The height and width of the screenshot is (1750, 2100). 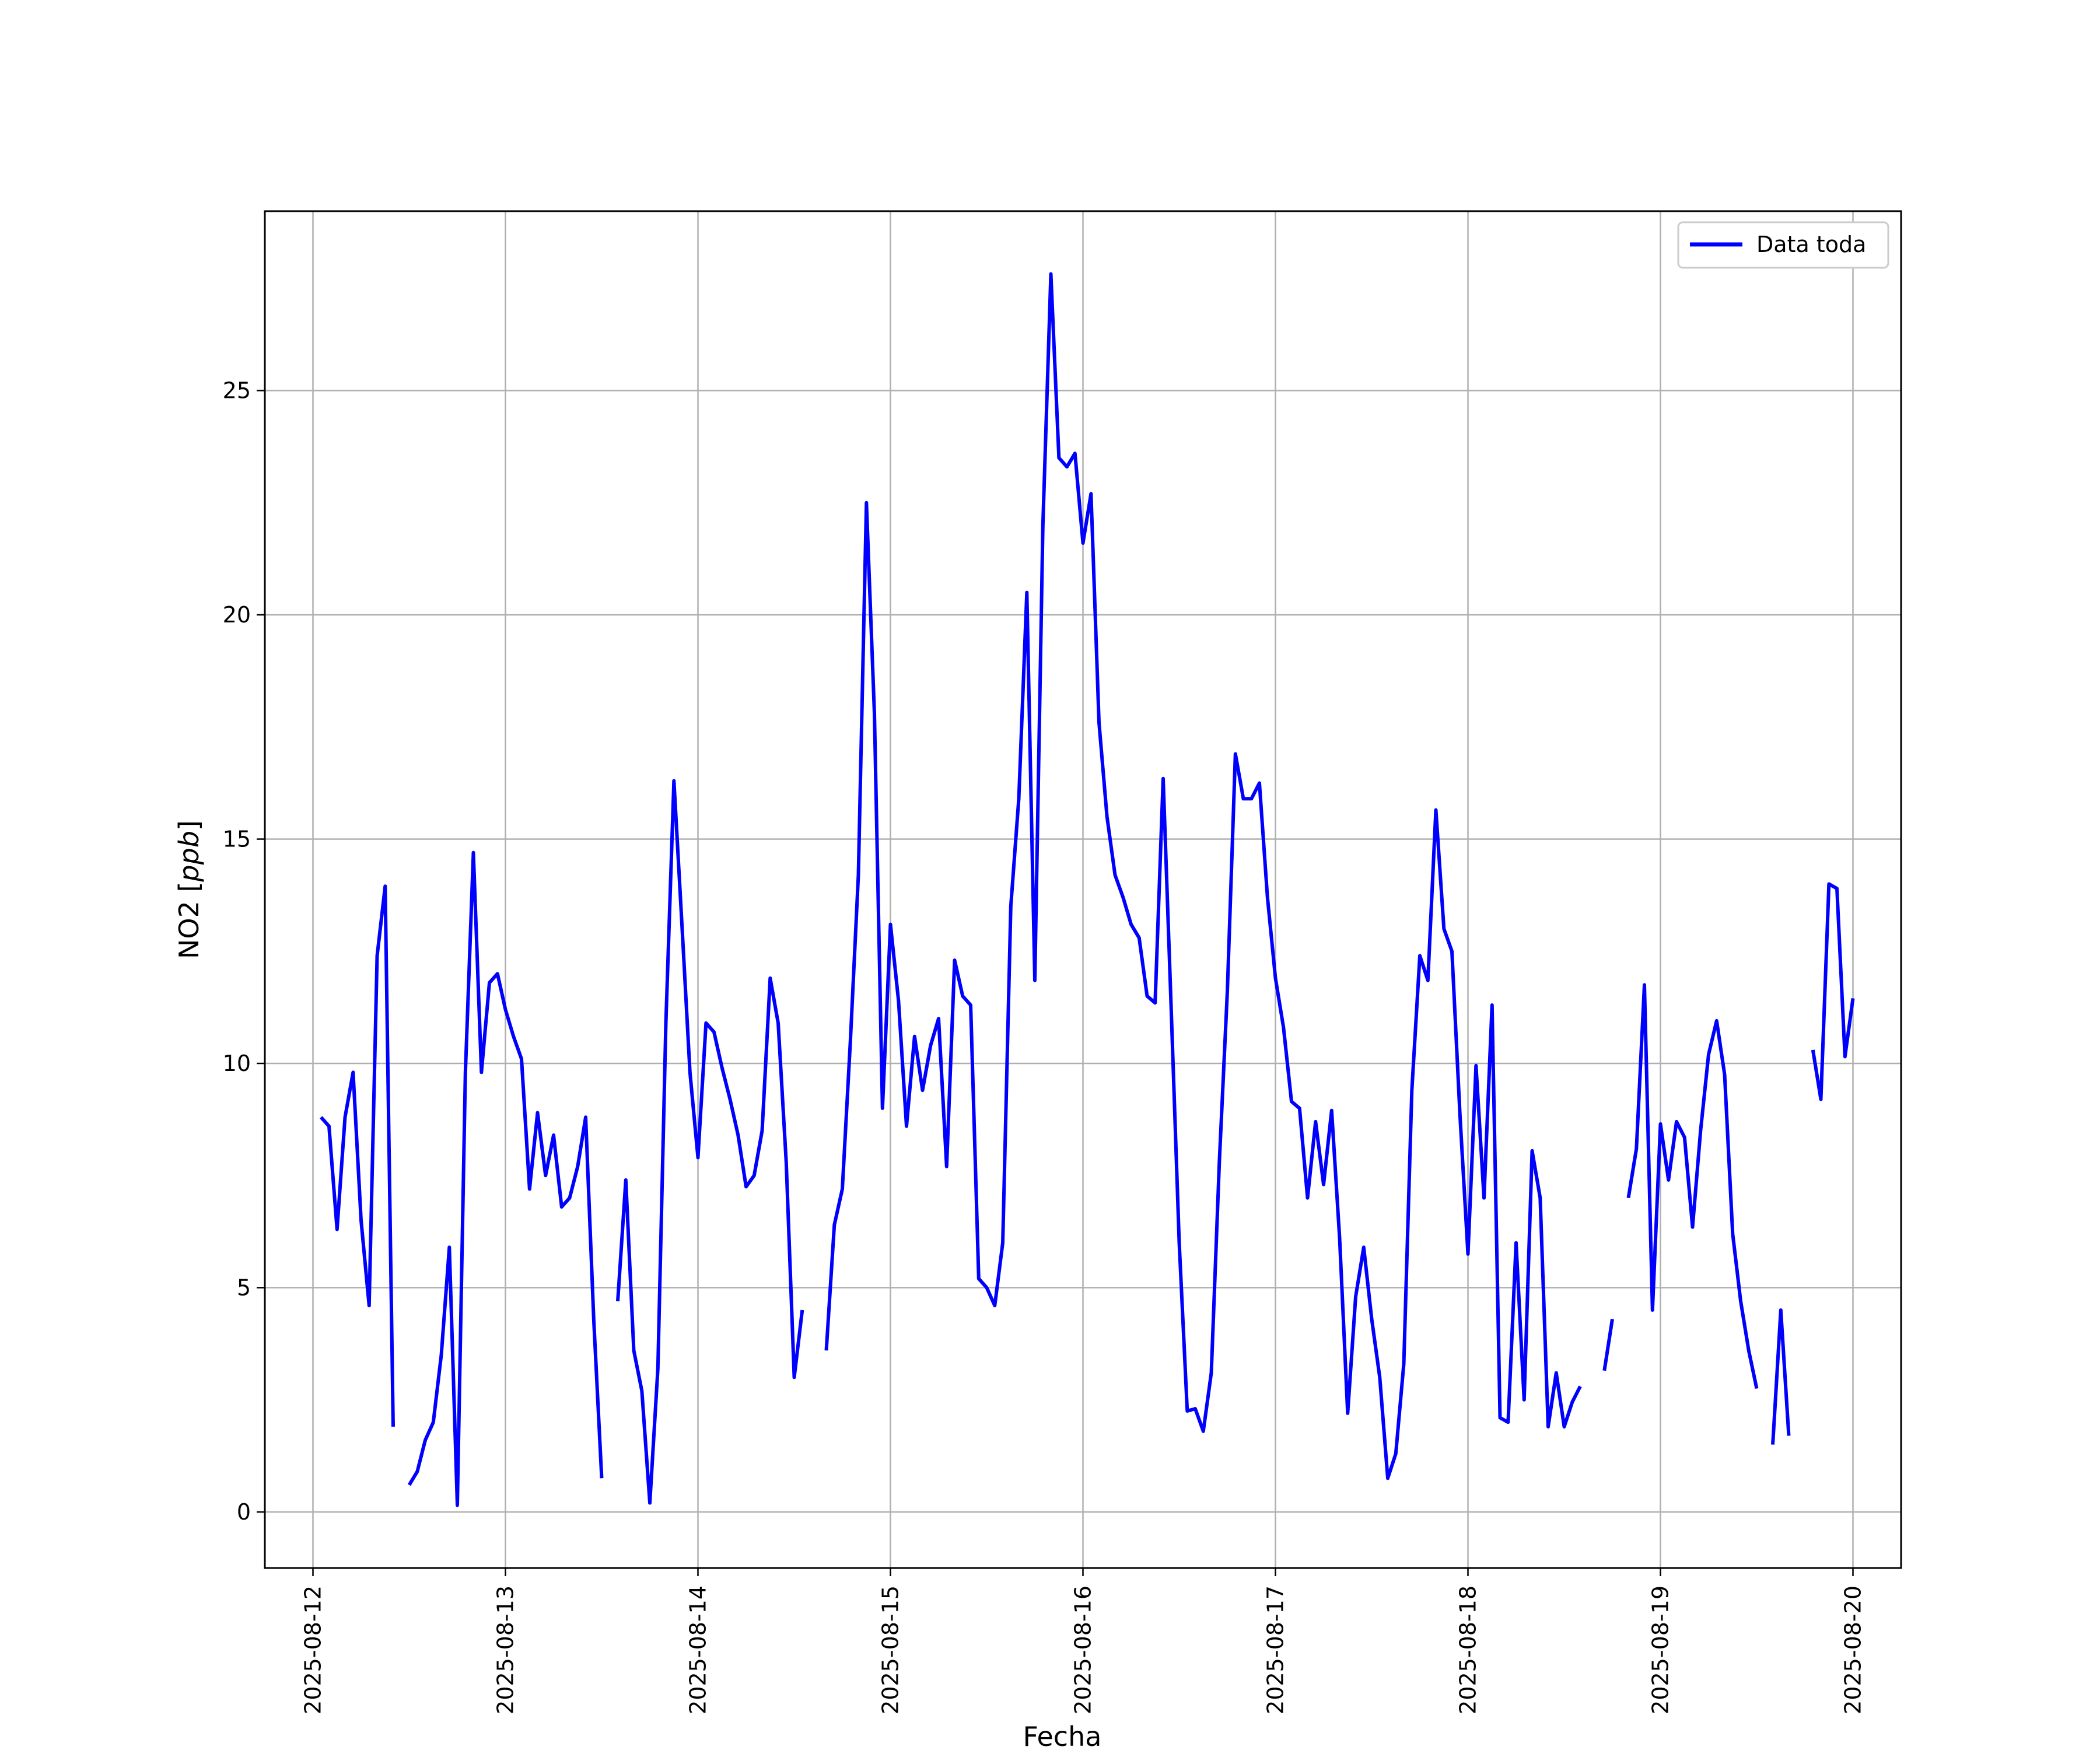 What do you see at coordinates (891, 1650) in the screenshot?
I see `x-tick-label: 2025-08-15` at bounding box center [891, 1650].